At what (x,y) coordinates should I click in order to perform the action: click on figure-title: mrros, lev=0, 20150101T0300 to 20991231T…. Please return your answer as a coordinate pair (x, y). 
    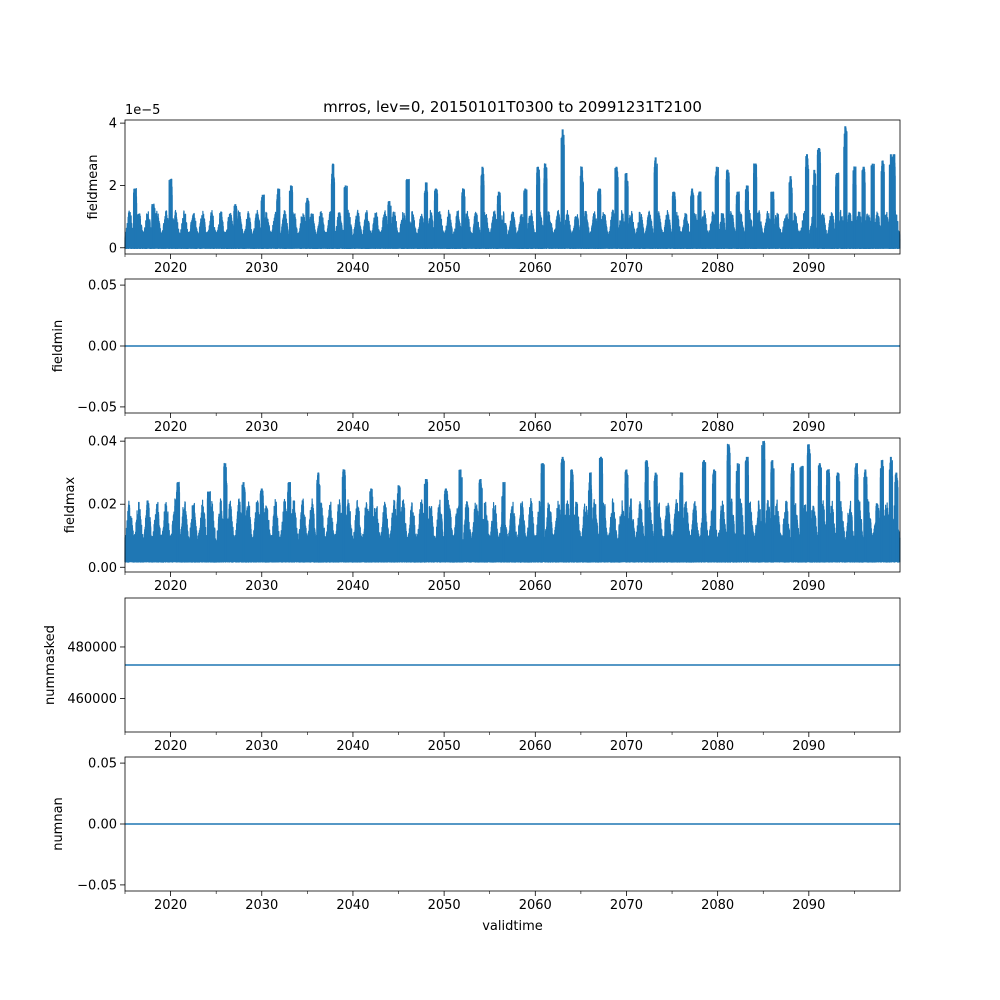
    Looking at the image, I should click on (512, 107).